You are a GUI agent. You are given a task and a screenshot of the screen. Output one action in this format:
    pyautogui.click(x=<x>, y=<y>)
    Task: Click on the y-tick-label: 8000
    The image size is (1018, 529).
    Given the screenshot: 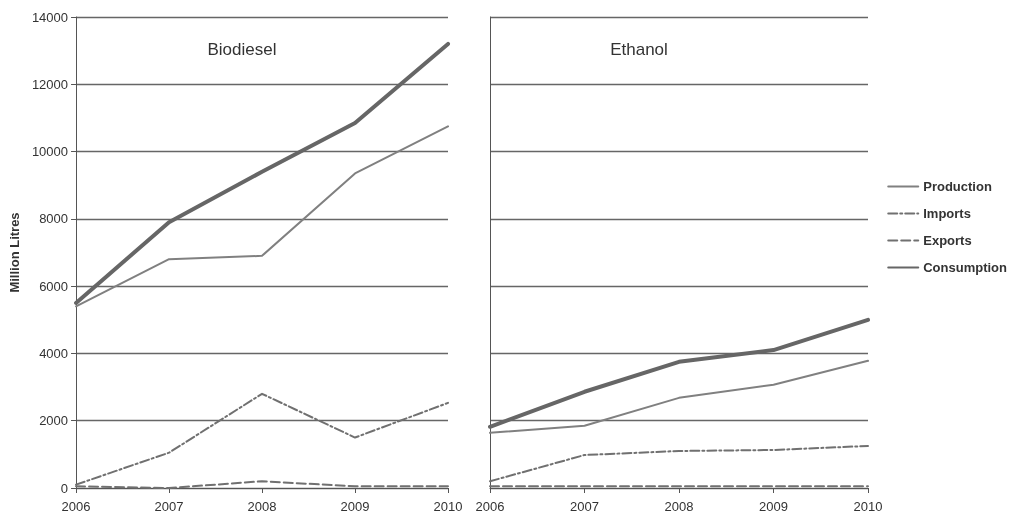 What is the action you would take?
    pyautogui.click(x=54, y=219)
    